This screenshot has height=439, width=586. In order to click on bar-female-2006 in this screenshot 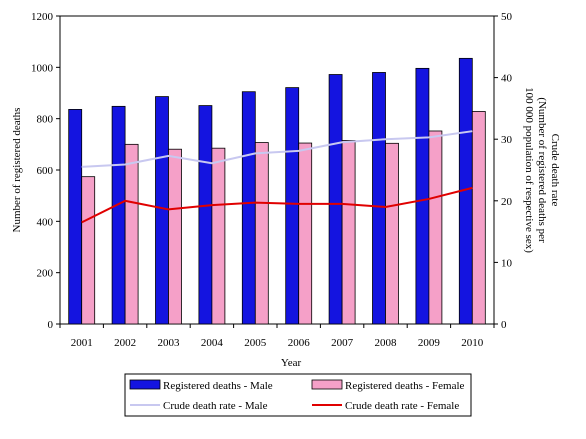, I will do `click(305, 233)`.